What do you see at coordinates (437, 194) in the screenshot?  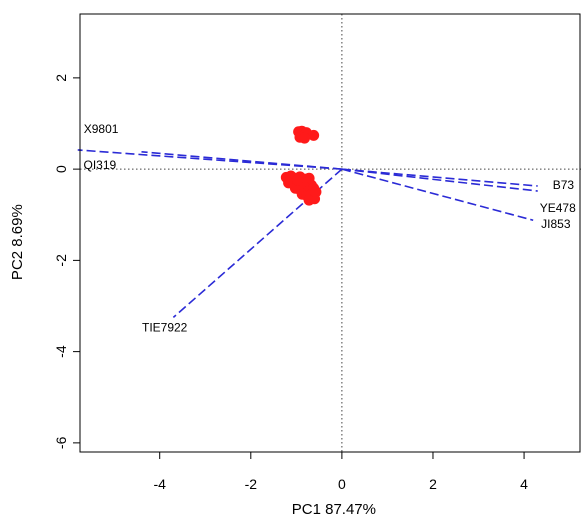 I see `loading-vector-ji853` at bounding box center [437, 194].